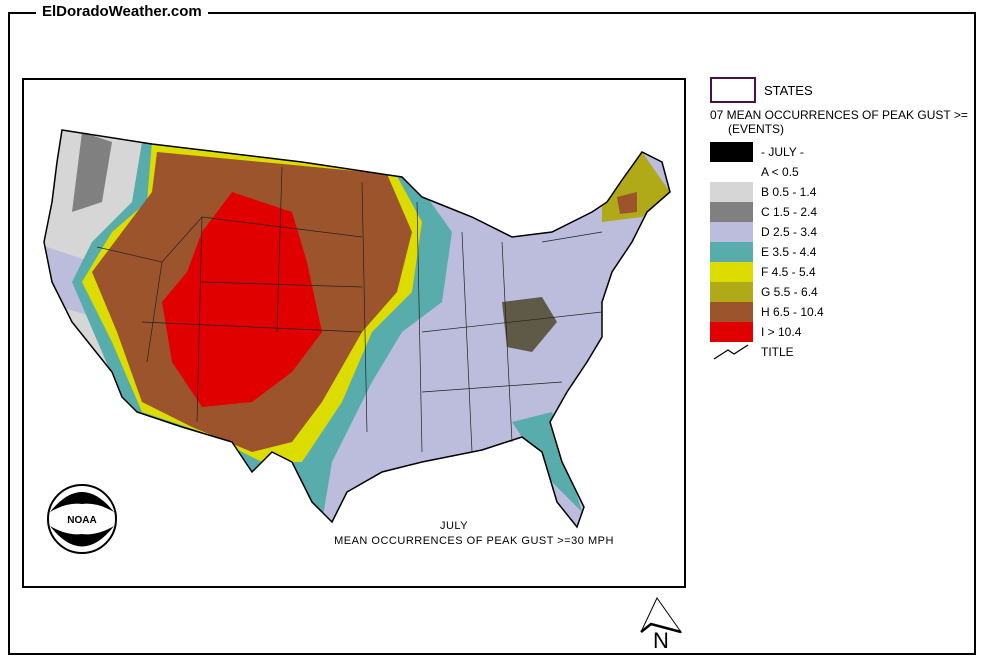 The height and width of the screenshot is (659, 981). What do you see at coordinates (474, 541) in the screenshot?
I see `map-caption-title: MEAN OCCURRENCES OF PEAK GUST >=30 MPH` at bounding box center [474, 541].